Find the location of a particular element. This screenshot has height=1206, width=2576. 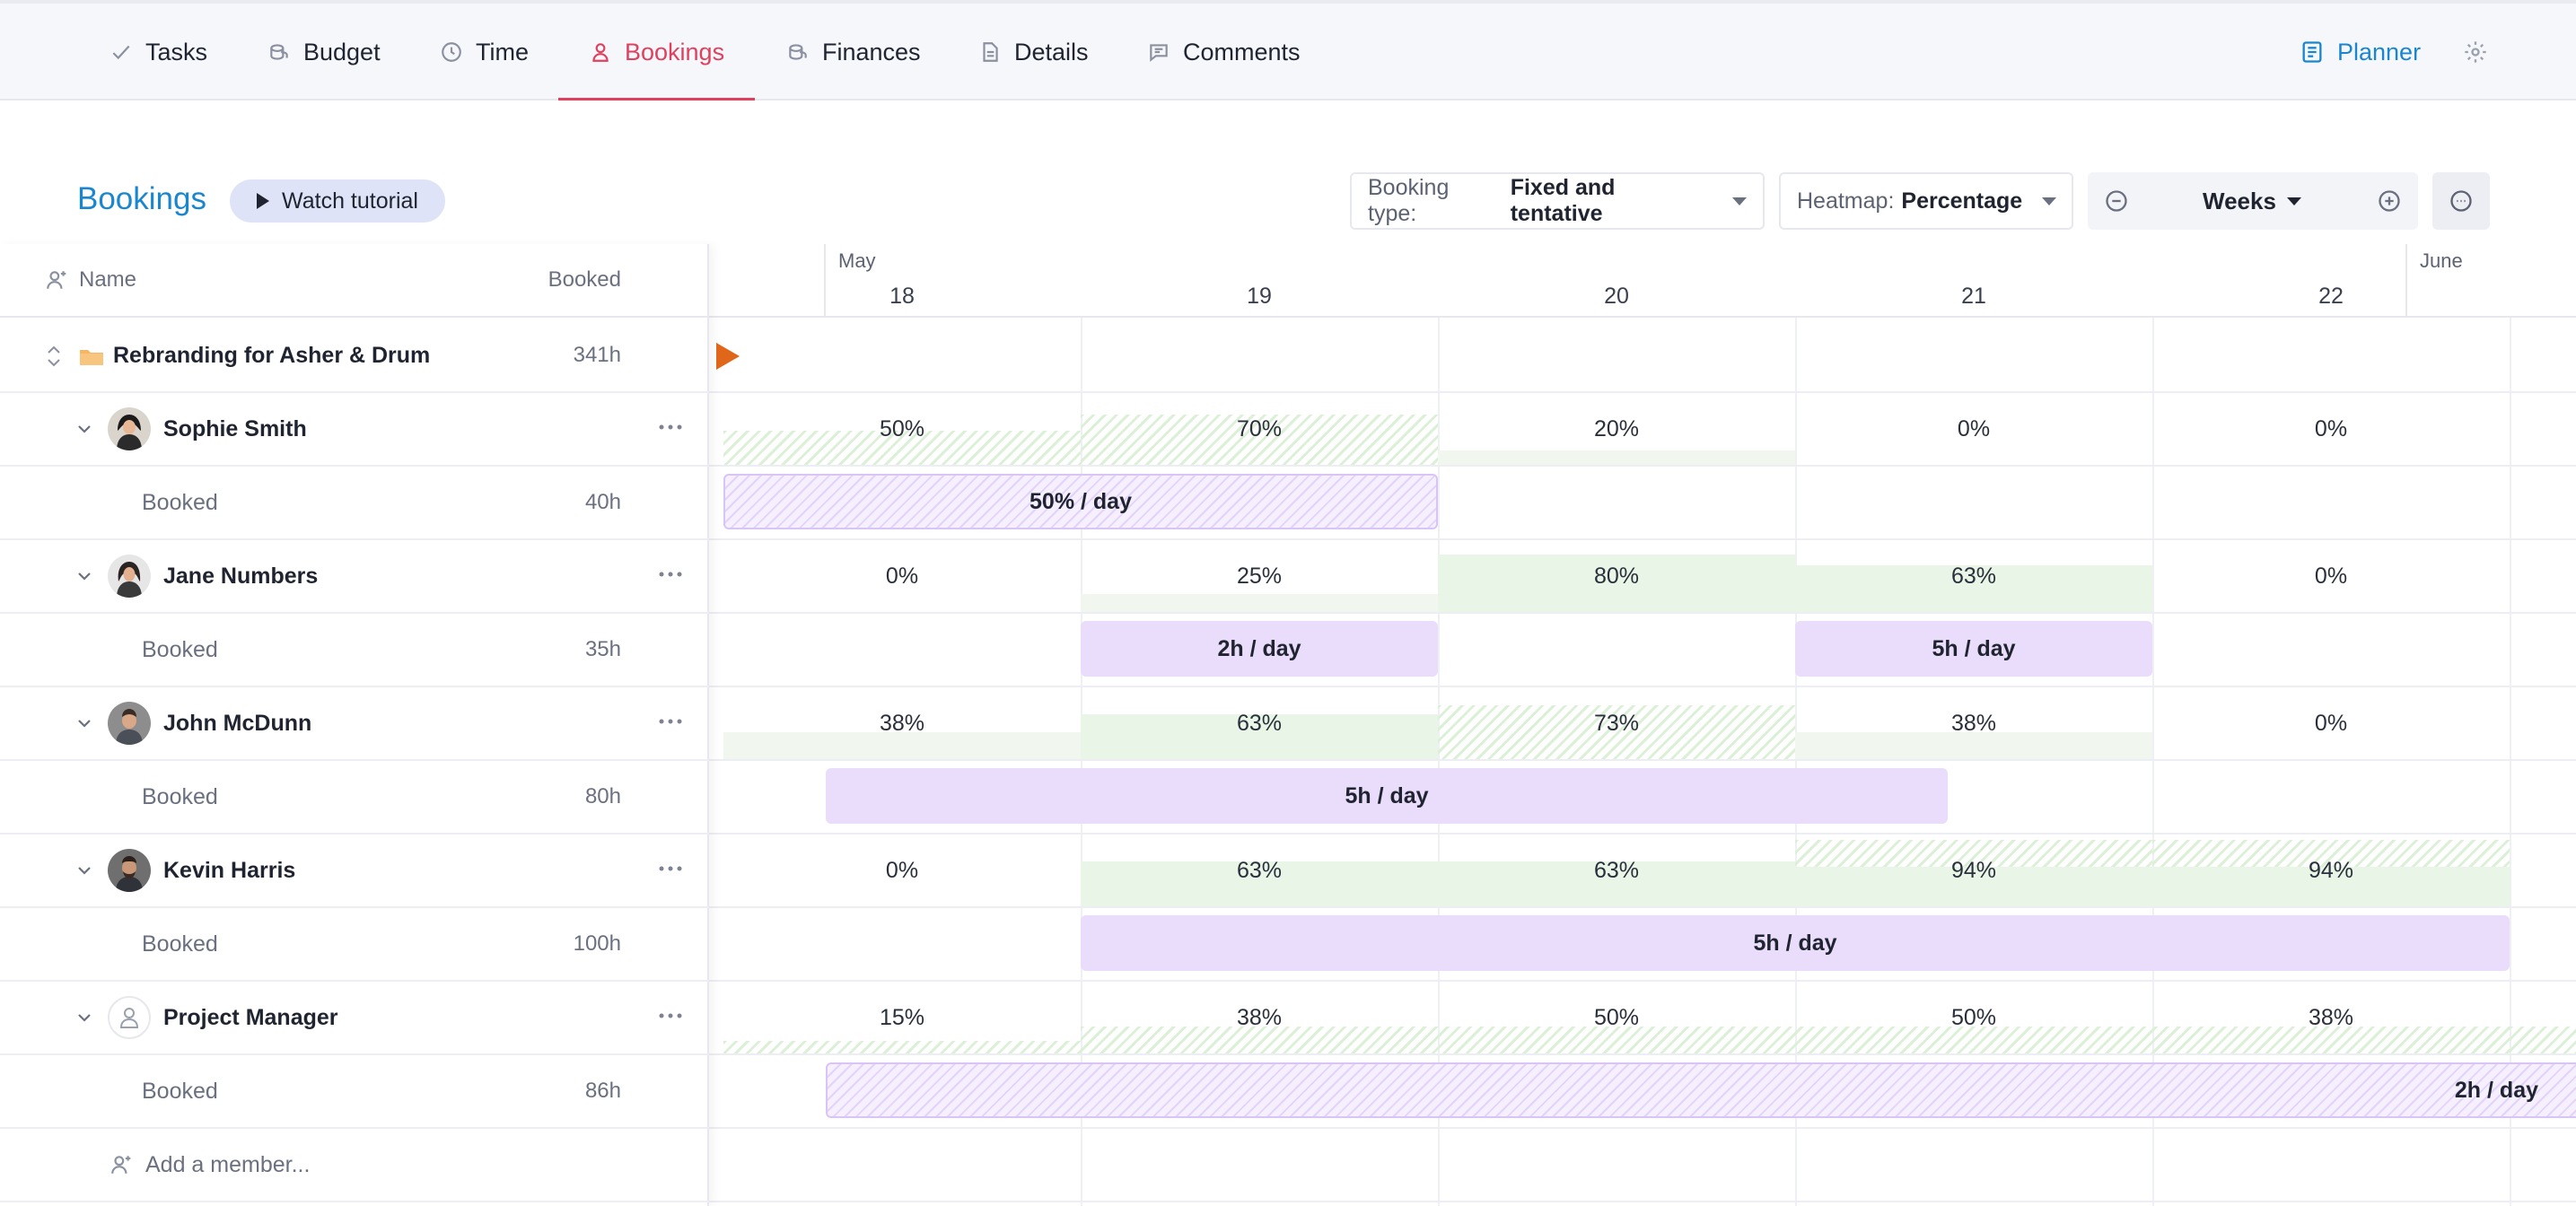

planner-label: Planner is located at coordinates (2379, 52).